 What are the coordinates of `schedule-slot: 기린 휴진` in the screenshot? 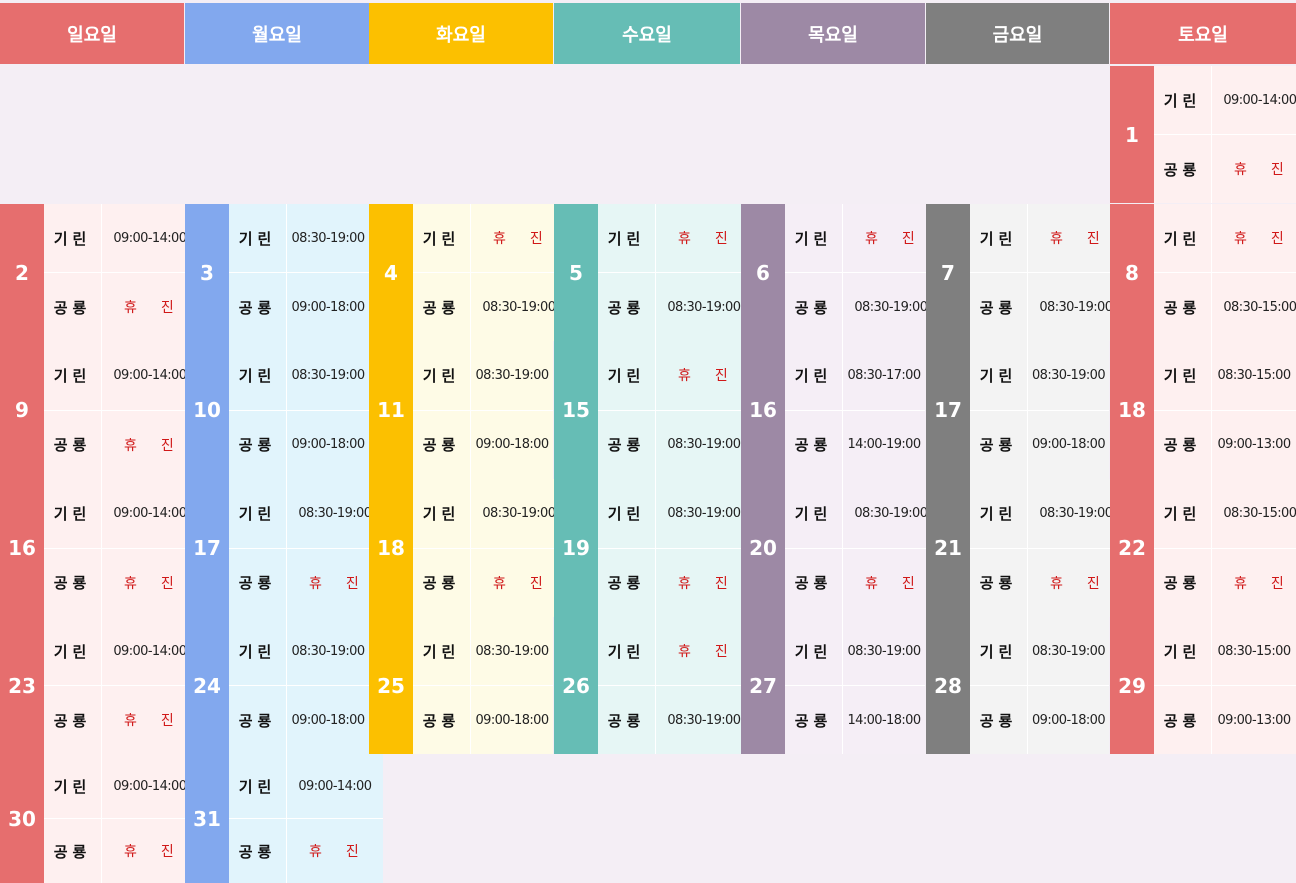 It's located at (1047, 238).